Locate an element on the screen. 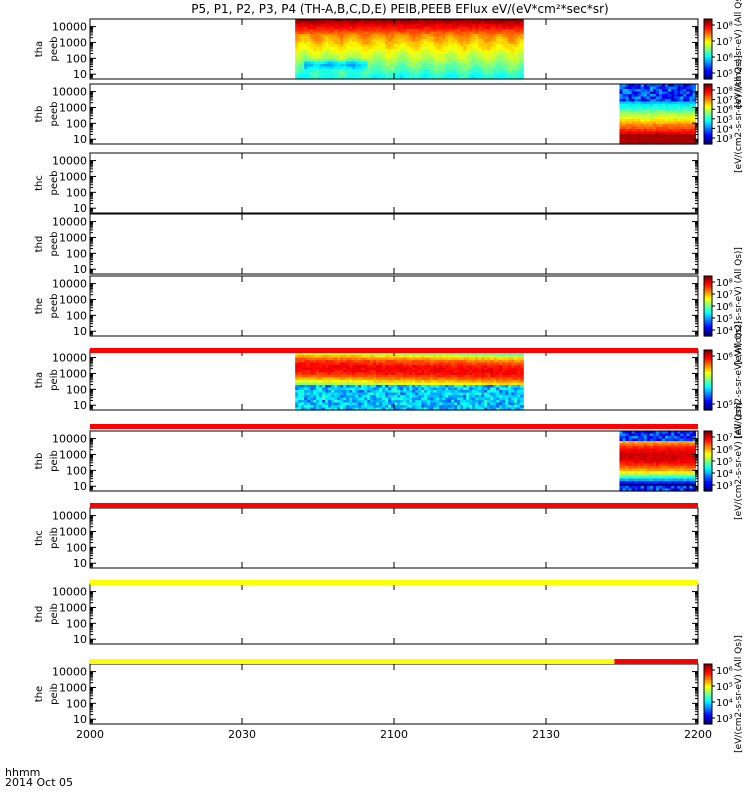 This screenshot has height=800, width=750. colorbar-tick-label: 10⁸ is located at coordinates (724, 283).